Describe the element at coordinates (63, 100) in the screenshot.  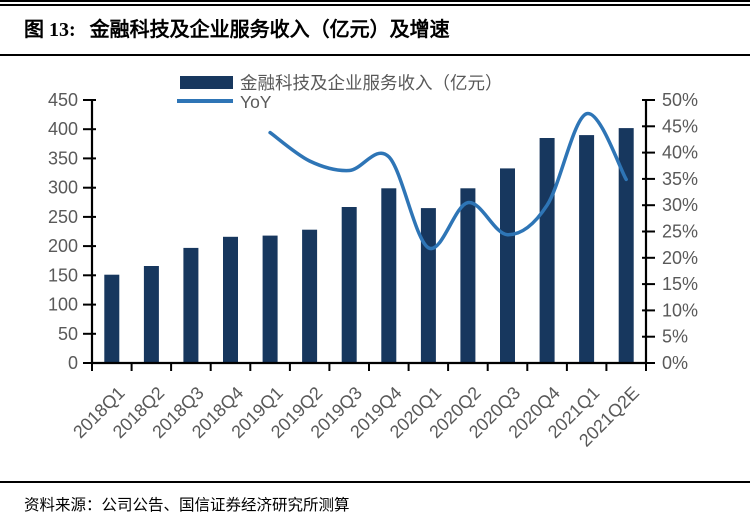
I see `left-axis-tick-label: 450` at that location.